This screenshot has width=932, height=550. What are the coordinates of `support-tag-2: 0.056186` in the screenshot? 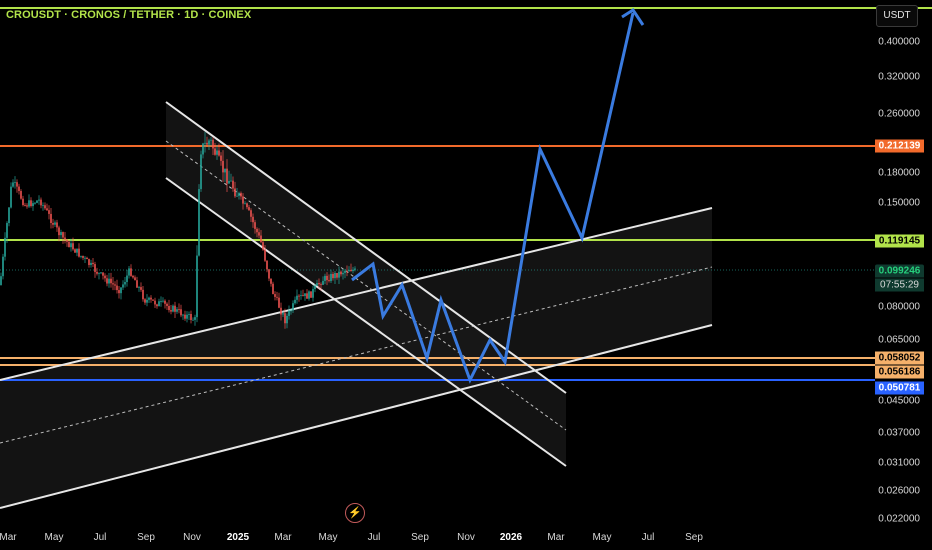 It's located at (899, 372).